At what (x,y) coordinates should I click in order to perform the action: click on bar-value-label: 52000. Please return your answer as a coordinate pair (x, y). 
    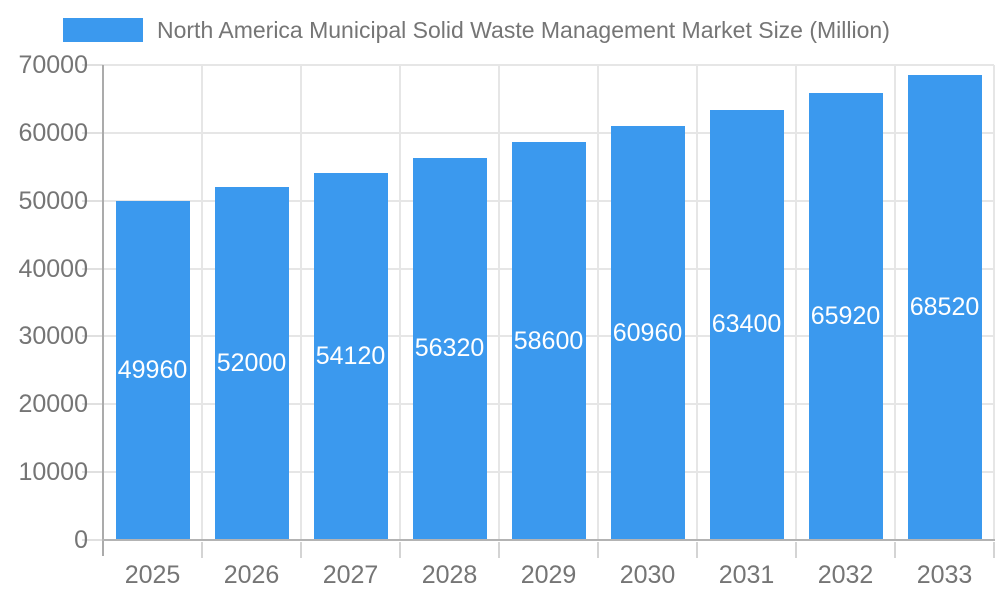
    Looking at the image, I should click on (251, 363).